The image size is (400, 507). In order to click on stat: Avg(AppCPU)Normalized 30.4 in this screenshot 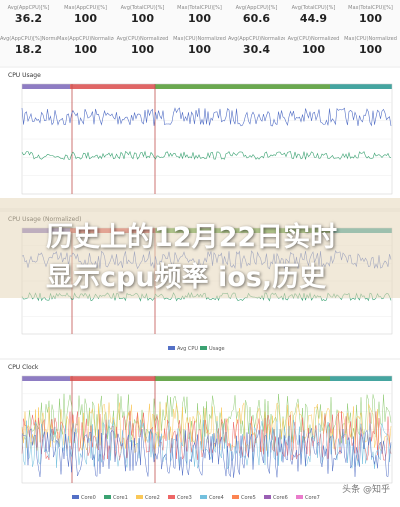, I will do `click(256, 46)`.